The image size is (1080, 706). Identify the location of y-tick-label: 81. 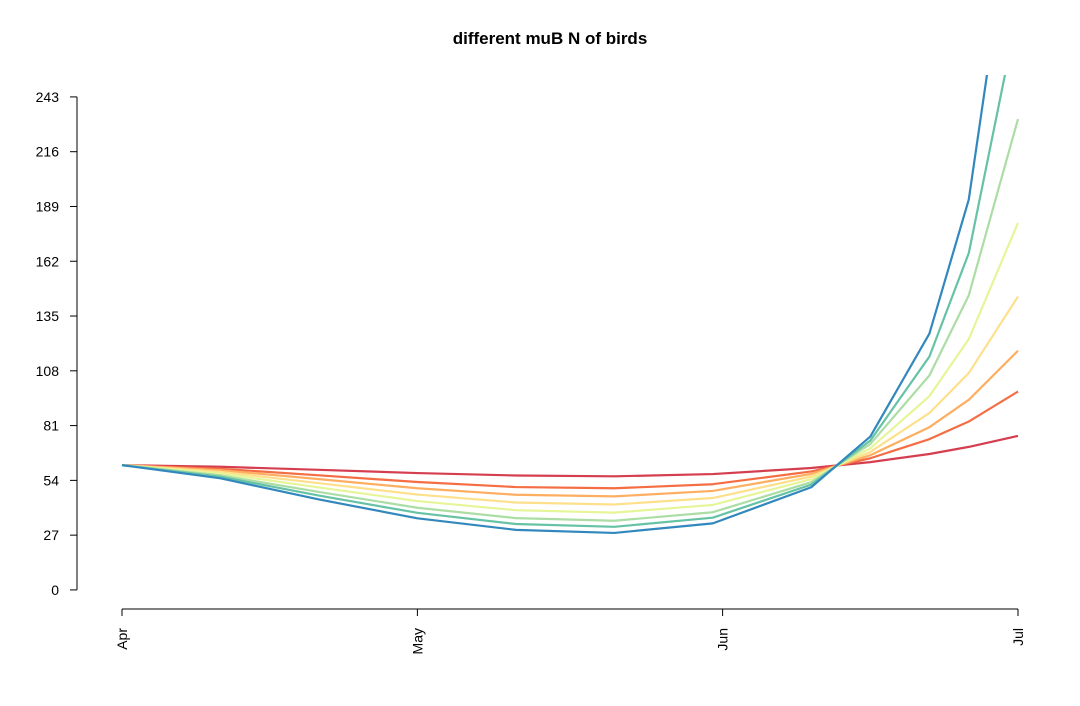
(51, 426).